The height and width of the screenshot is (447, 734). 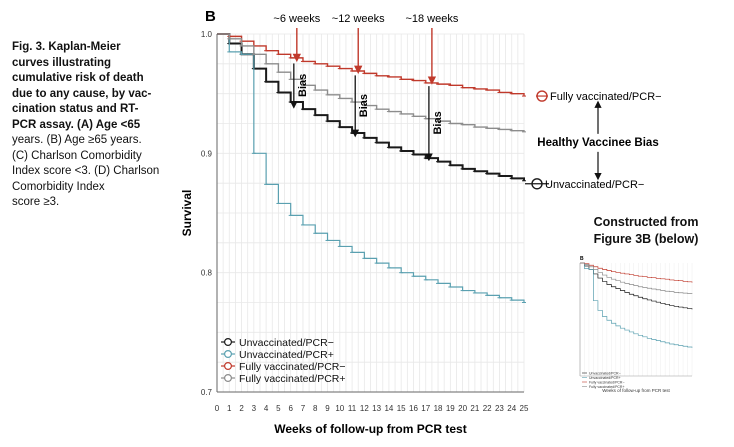 What do you see at coordinates (606, 97) in the screenshot?
I see `callout-vaccinated-label: Fully vaccinated/PCR−` at bounding box center [606, 97].